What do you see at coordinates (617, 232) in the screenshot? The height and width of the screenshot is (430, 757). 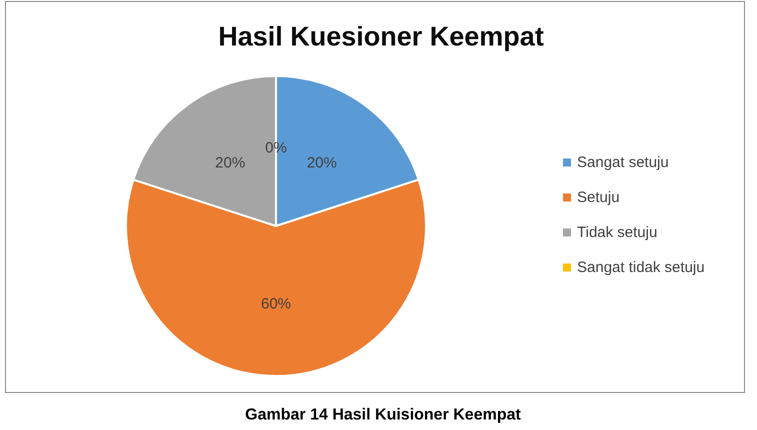 I see `legend-label: Tidak setuju` at bounding box center [617, 232].